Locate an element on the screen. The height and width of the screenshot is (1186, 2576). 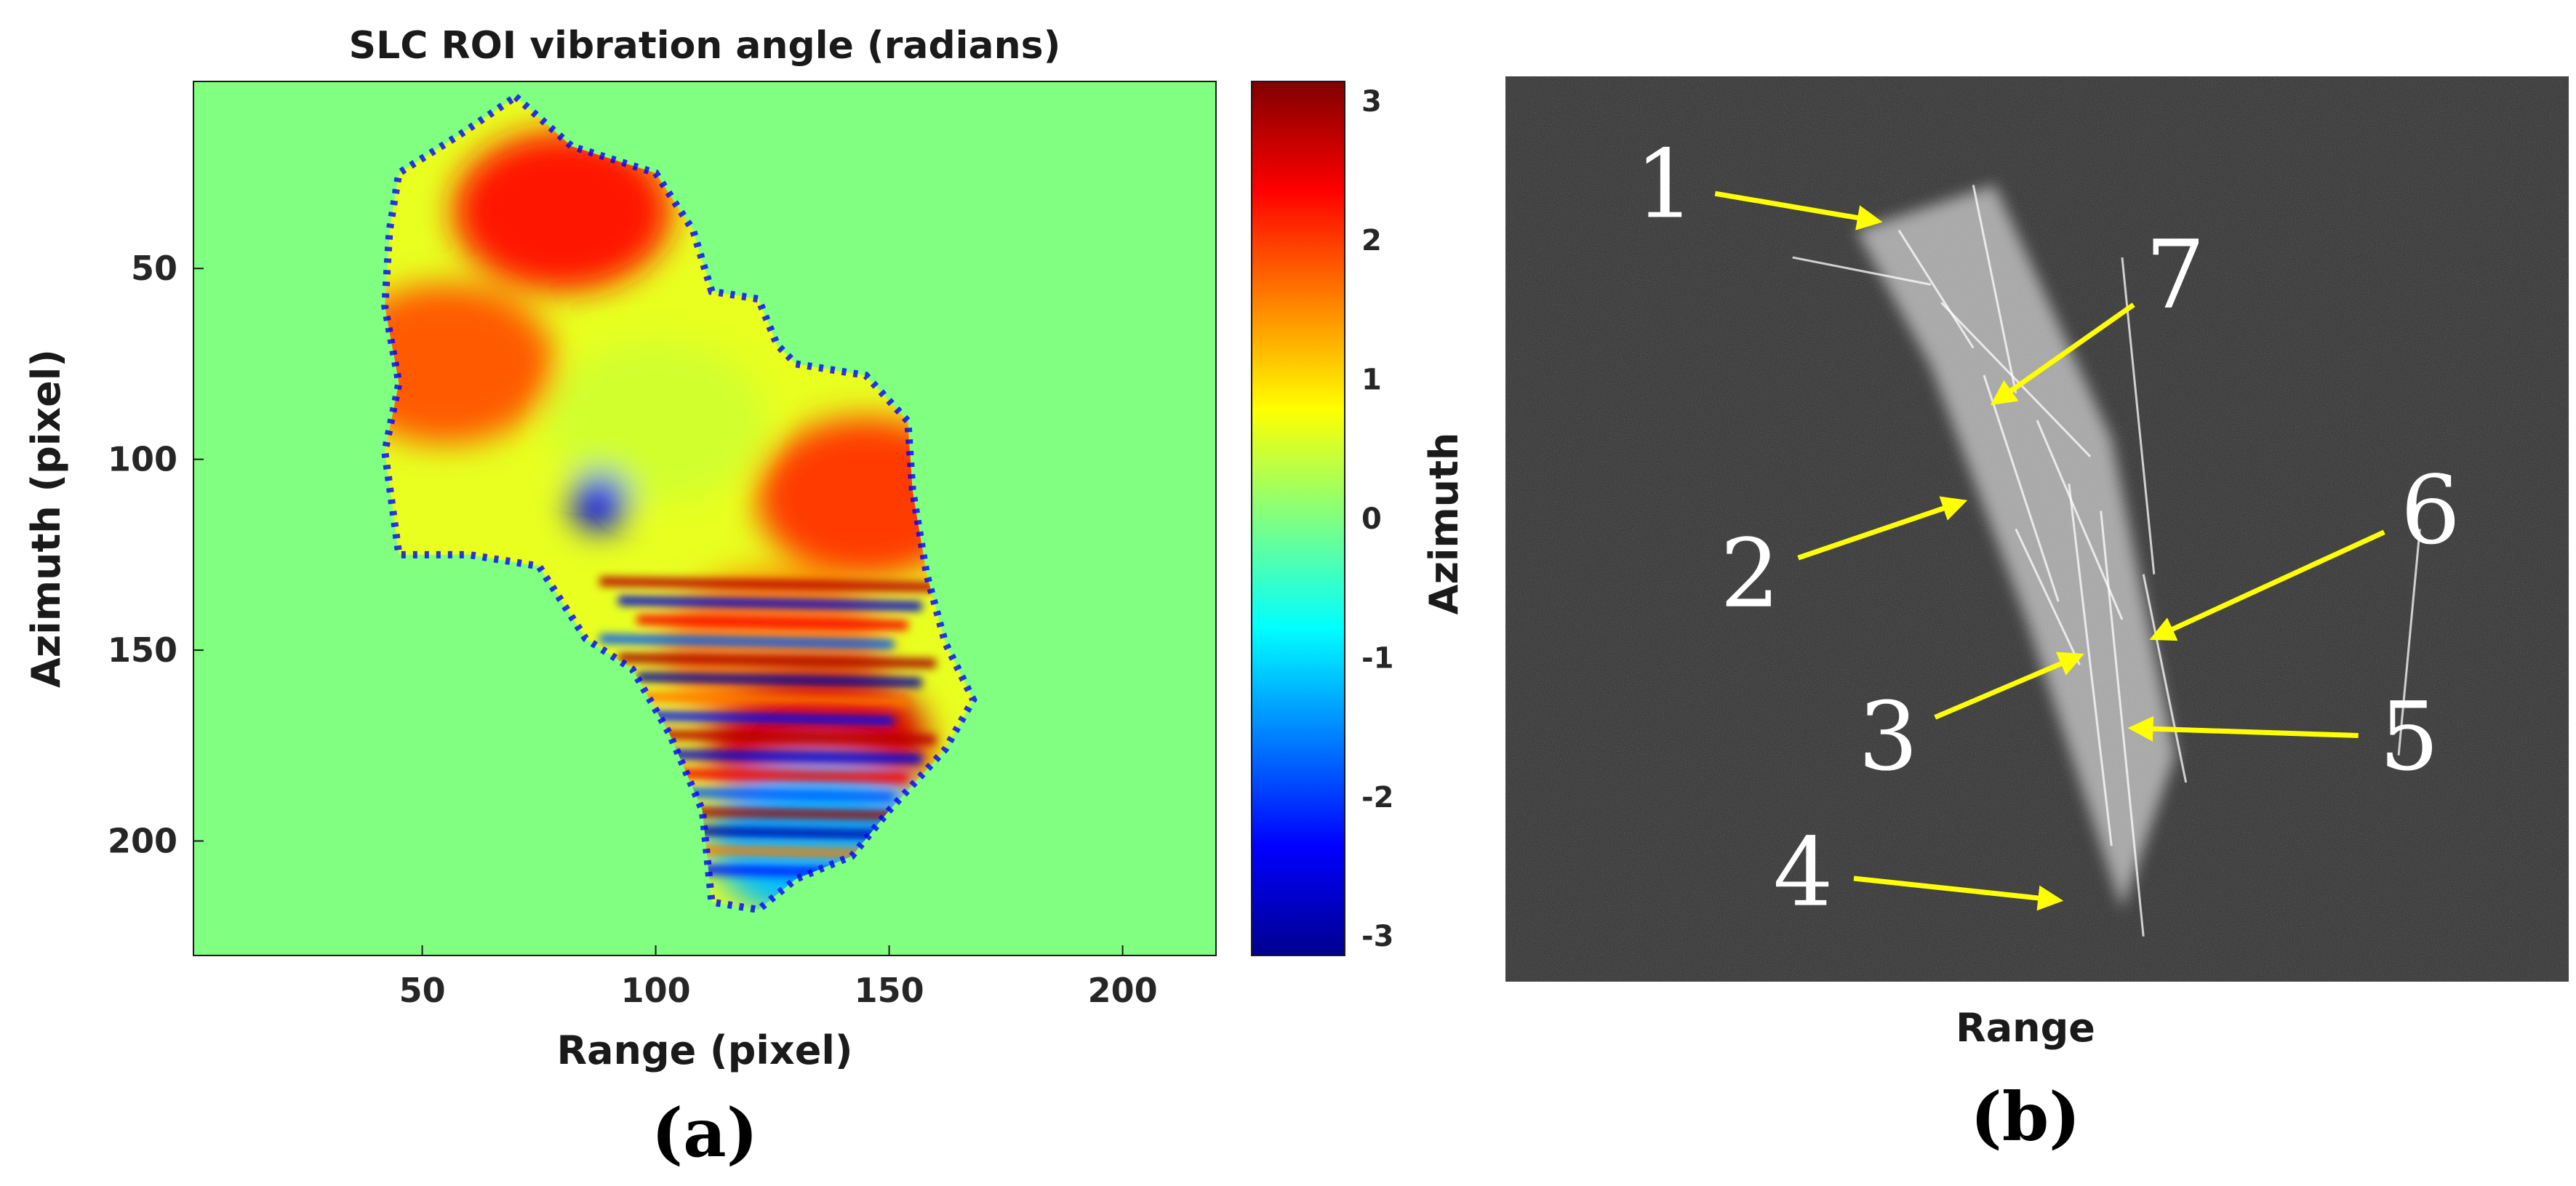
annotation-label-2: 2 is located at coordinates (1750, 573).